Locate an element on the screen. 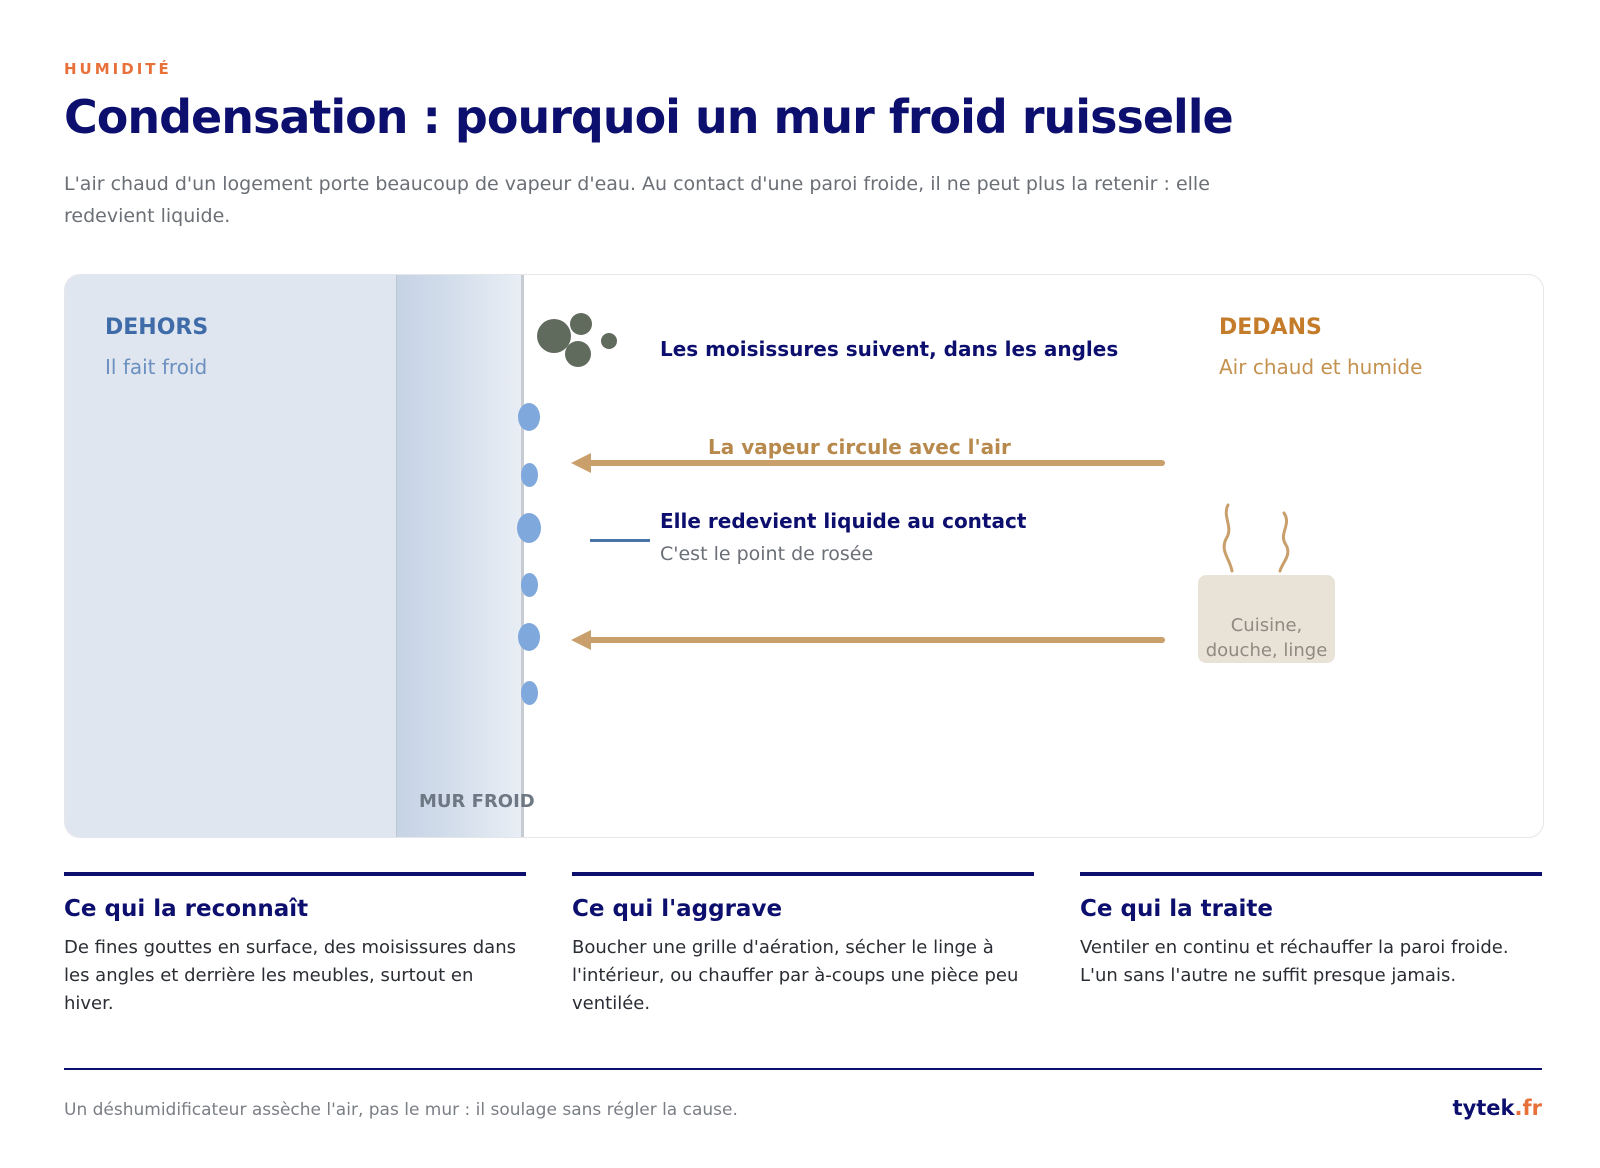 The image size is (1600, 1168). brand-logo: tytek.fr is located at coordinates (1497, 1108).